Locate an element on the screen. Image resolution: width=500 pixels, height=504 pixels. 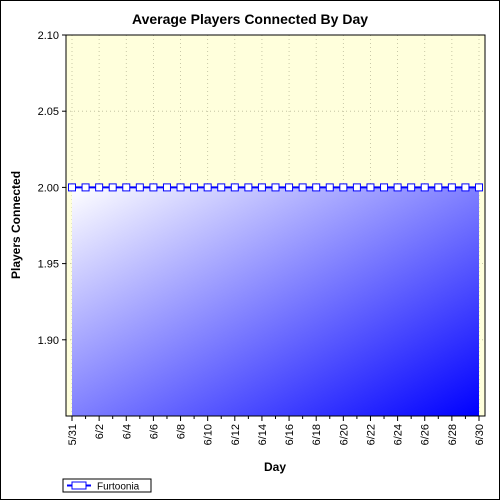
x-tick-label: 6/2 is located at coordinates (100, 431).